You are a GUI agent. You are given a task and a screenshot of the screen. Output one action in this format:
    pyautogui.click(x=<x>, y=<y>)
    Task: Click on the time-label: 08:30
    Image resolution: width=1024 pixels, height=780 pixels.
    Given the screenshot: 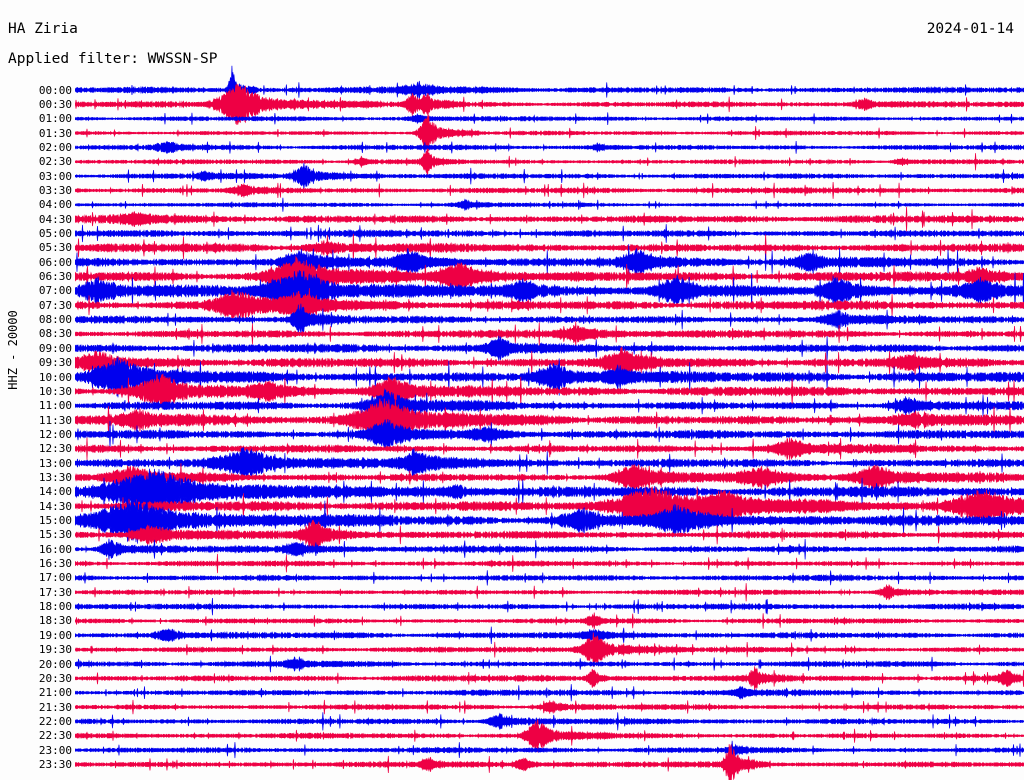 What is the action you would take?
    pyautogui.click(x=55, y=334)
    